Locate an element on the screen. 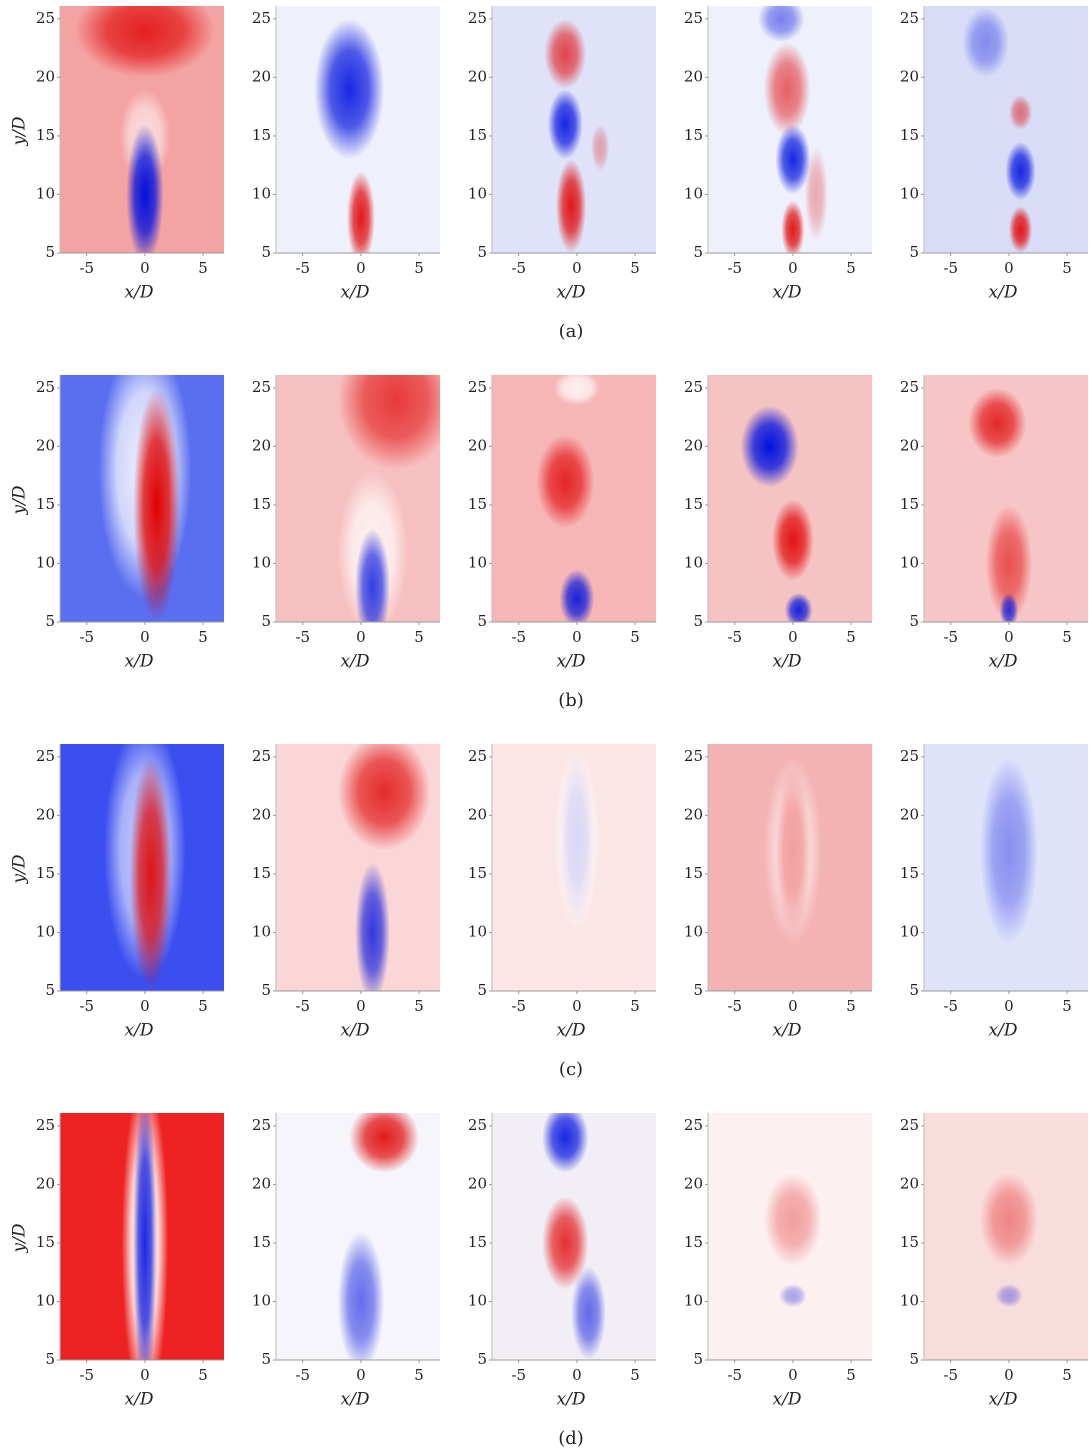  y-axis-label: y/D is located at coordinates (20, 500).